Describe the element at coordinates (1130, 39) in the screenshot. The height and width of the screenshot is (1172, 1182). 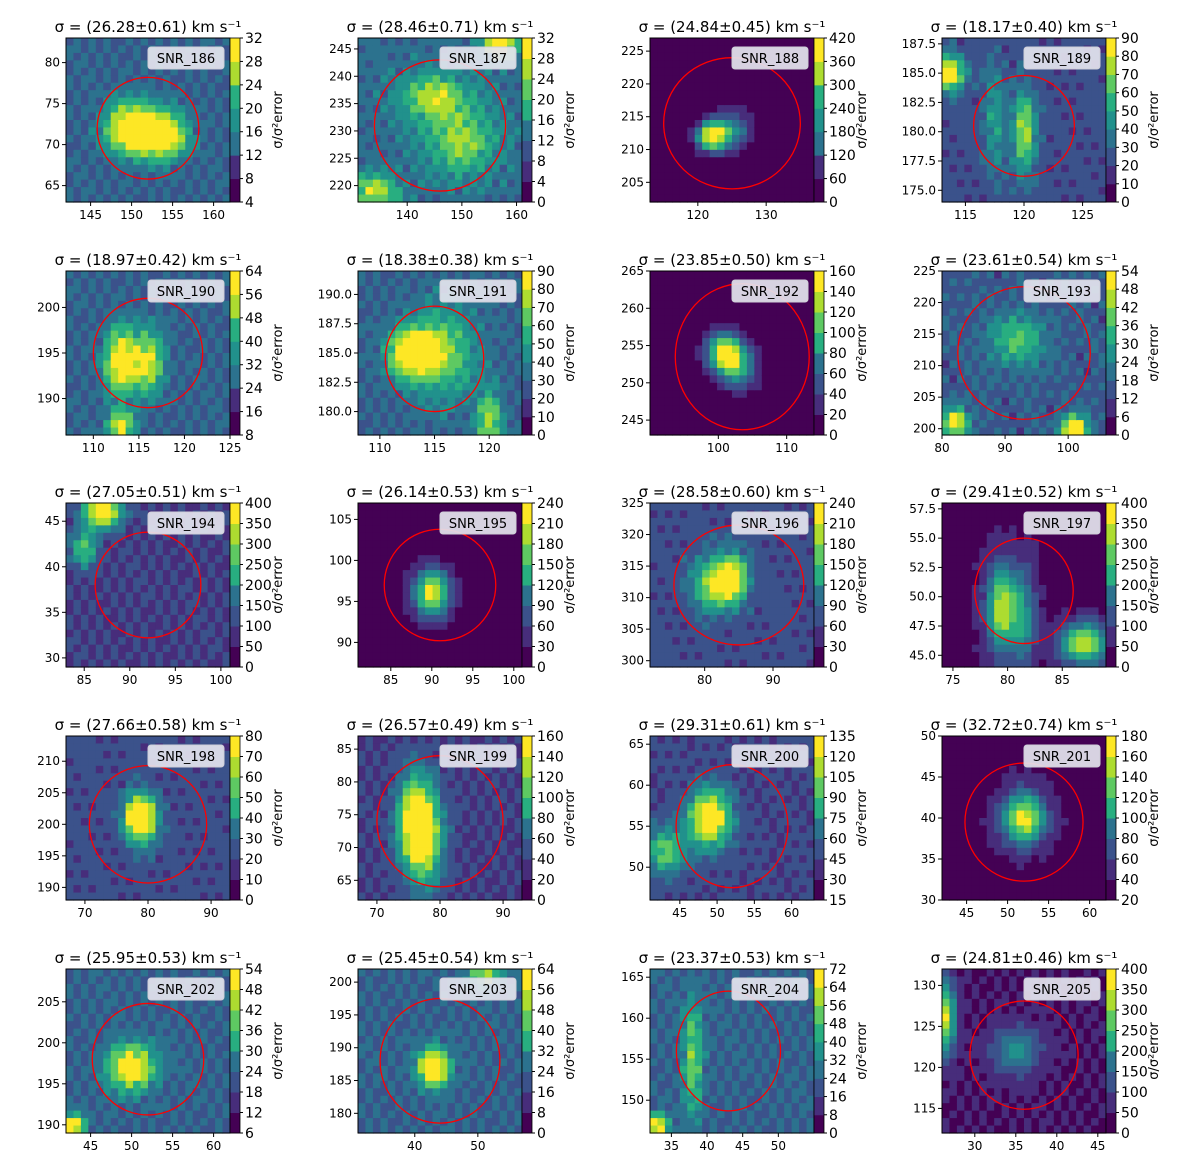
I see `colorbar-tick-label: 90` at that location.